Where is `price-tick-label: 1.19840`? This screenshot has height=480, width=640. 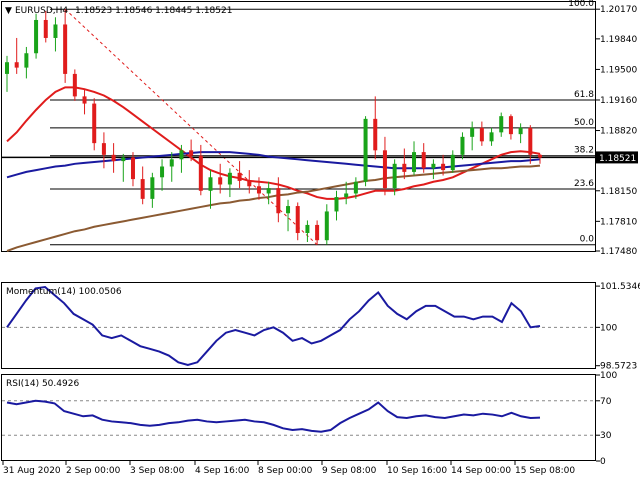 price-tick-label: 1.19840 is located at coordinates (618, 40).